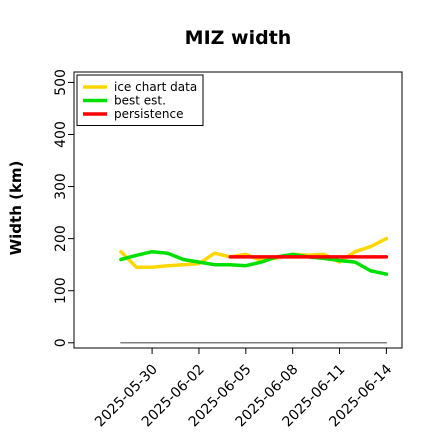 This screenshot has width=440, height=440. I want to click on y-tick-label: 300, so click(61, 186).